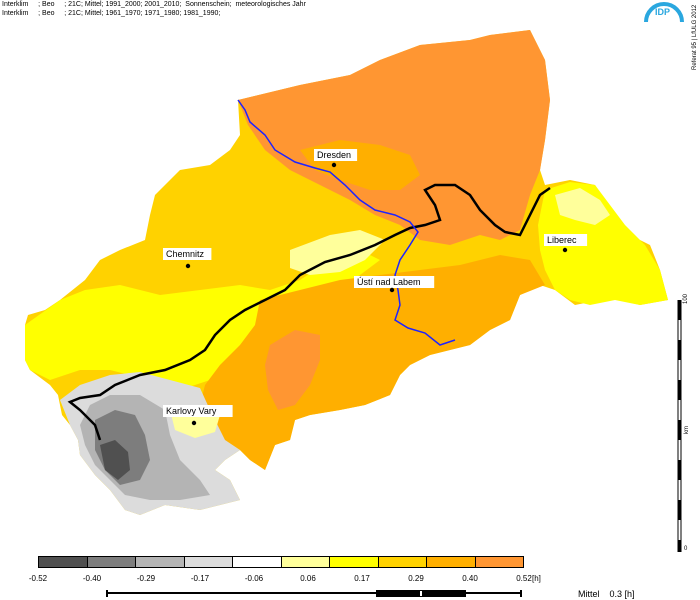 The height and width of the screenshot is (600, 700). I want to click on map-region-lightest, so click(337, 252).